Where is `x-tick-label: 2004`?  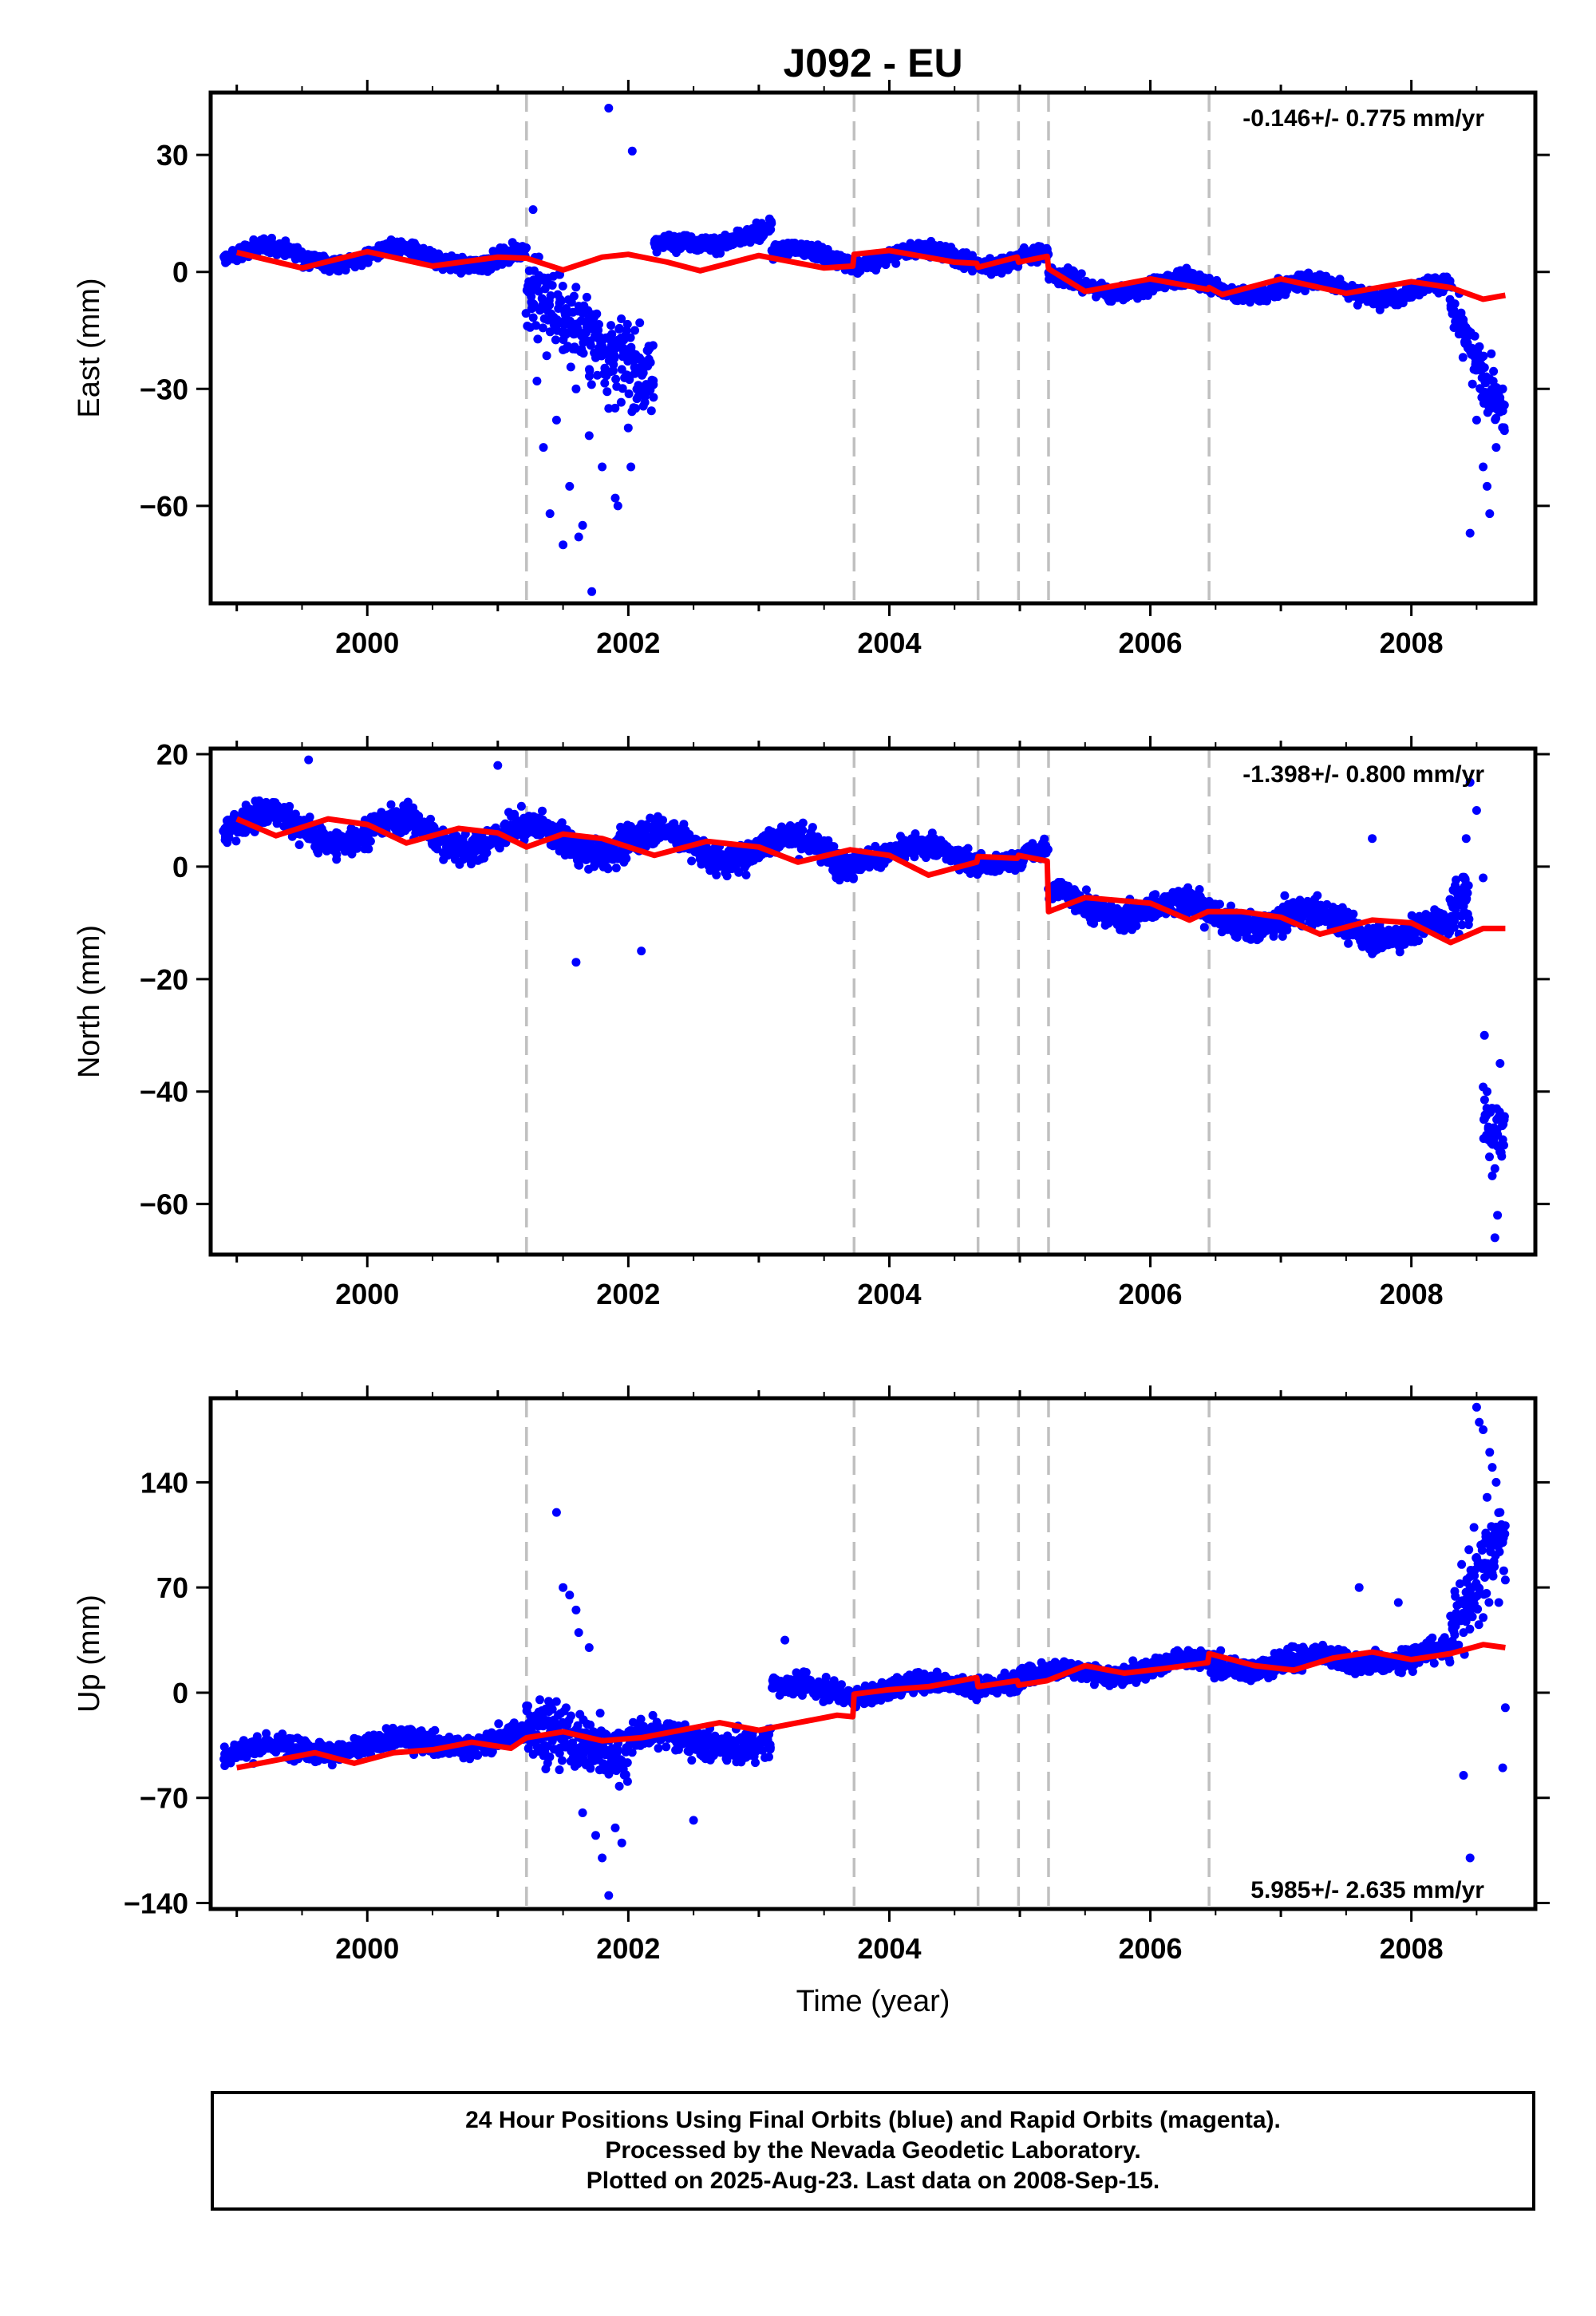
x-tick-label: 2004 is located at coordinates (889, 642).